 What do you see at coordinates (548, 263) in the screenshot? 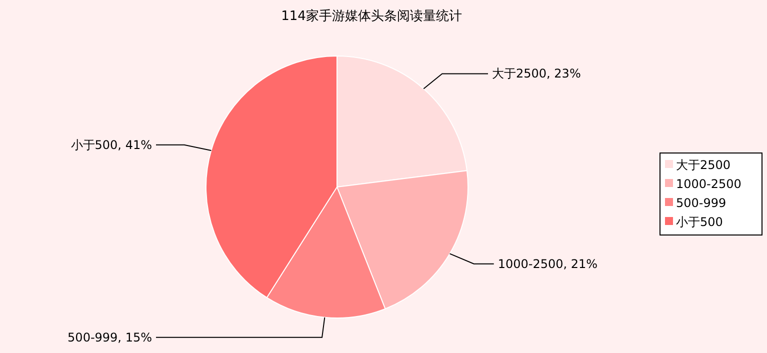
I see `data-label: 1000-2500, 21%` at bounding box center [548, 263].